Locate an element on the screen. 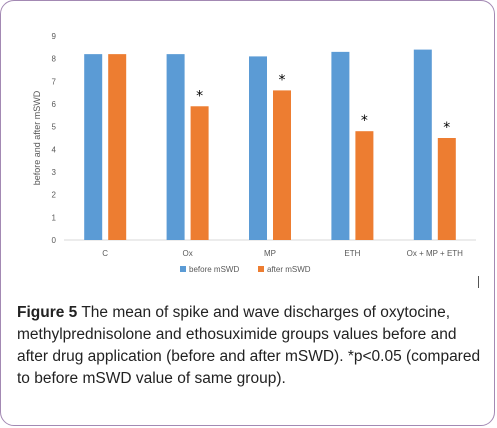 This screenshot has height=428, width=497. y-tick-label: 3 is located at coordinates (54, 172).